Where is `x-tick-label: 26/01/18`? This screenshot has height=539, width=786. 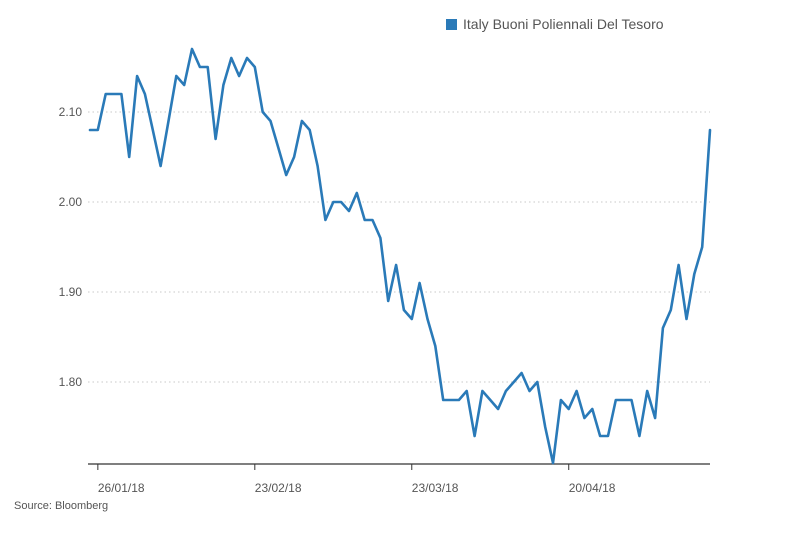
x-tick-label: 26/01/18 is located at coordinates (121, 488).